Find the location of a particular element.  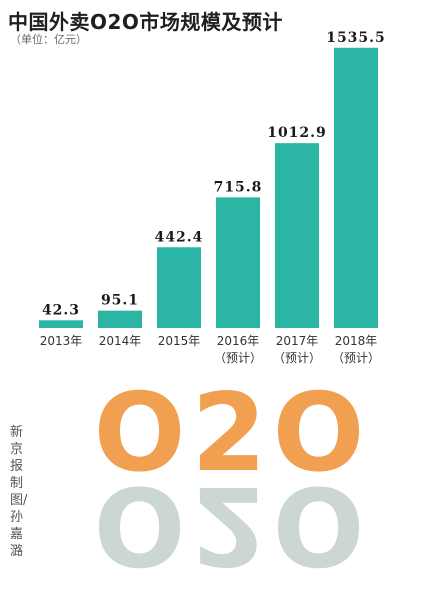

x-tick-label-4: 2017年 is located at coordinates (297, 341).